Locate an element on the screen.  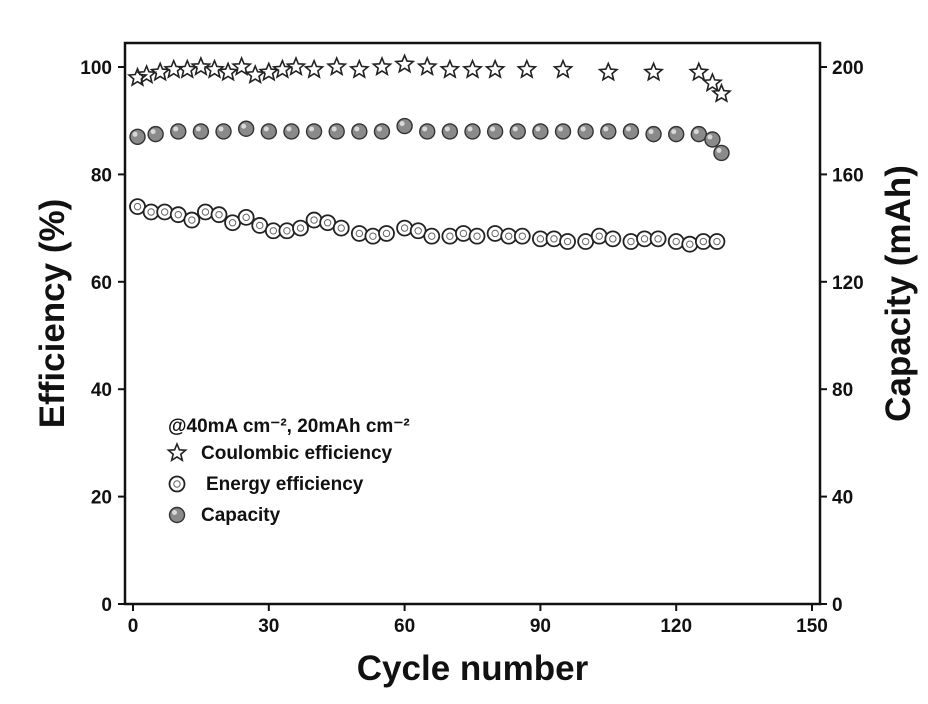
y-left-tick-label: 80 is located at coordinates (101, 175).